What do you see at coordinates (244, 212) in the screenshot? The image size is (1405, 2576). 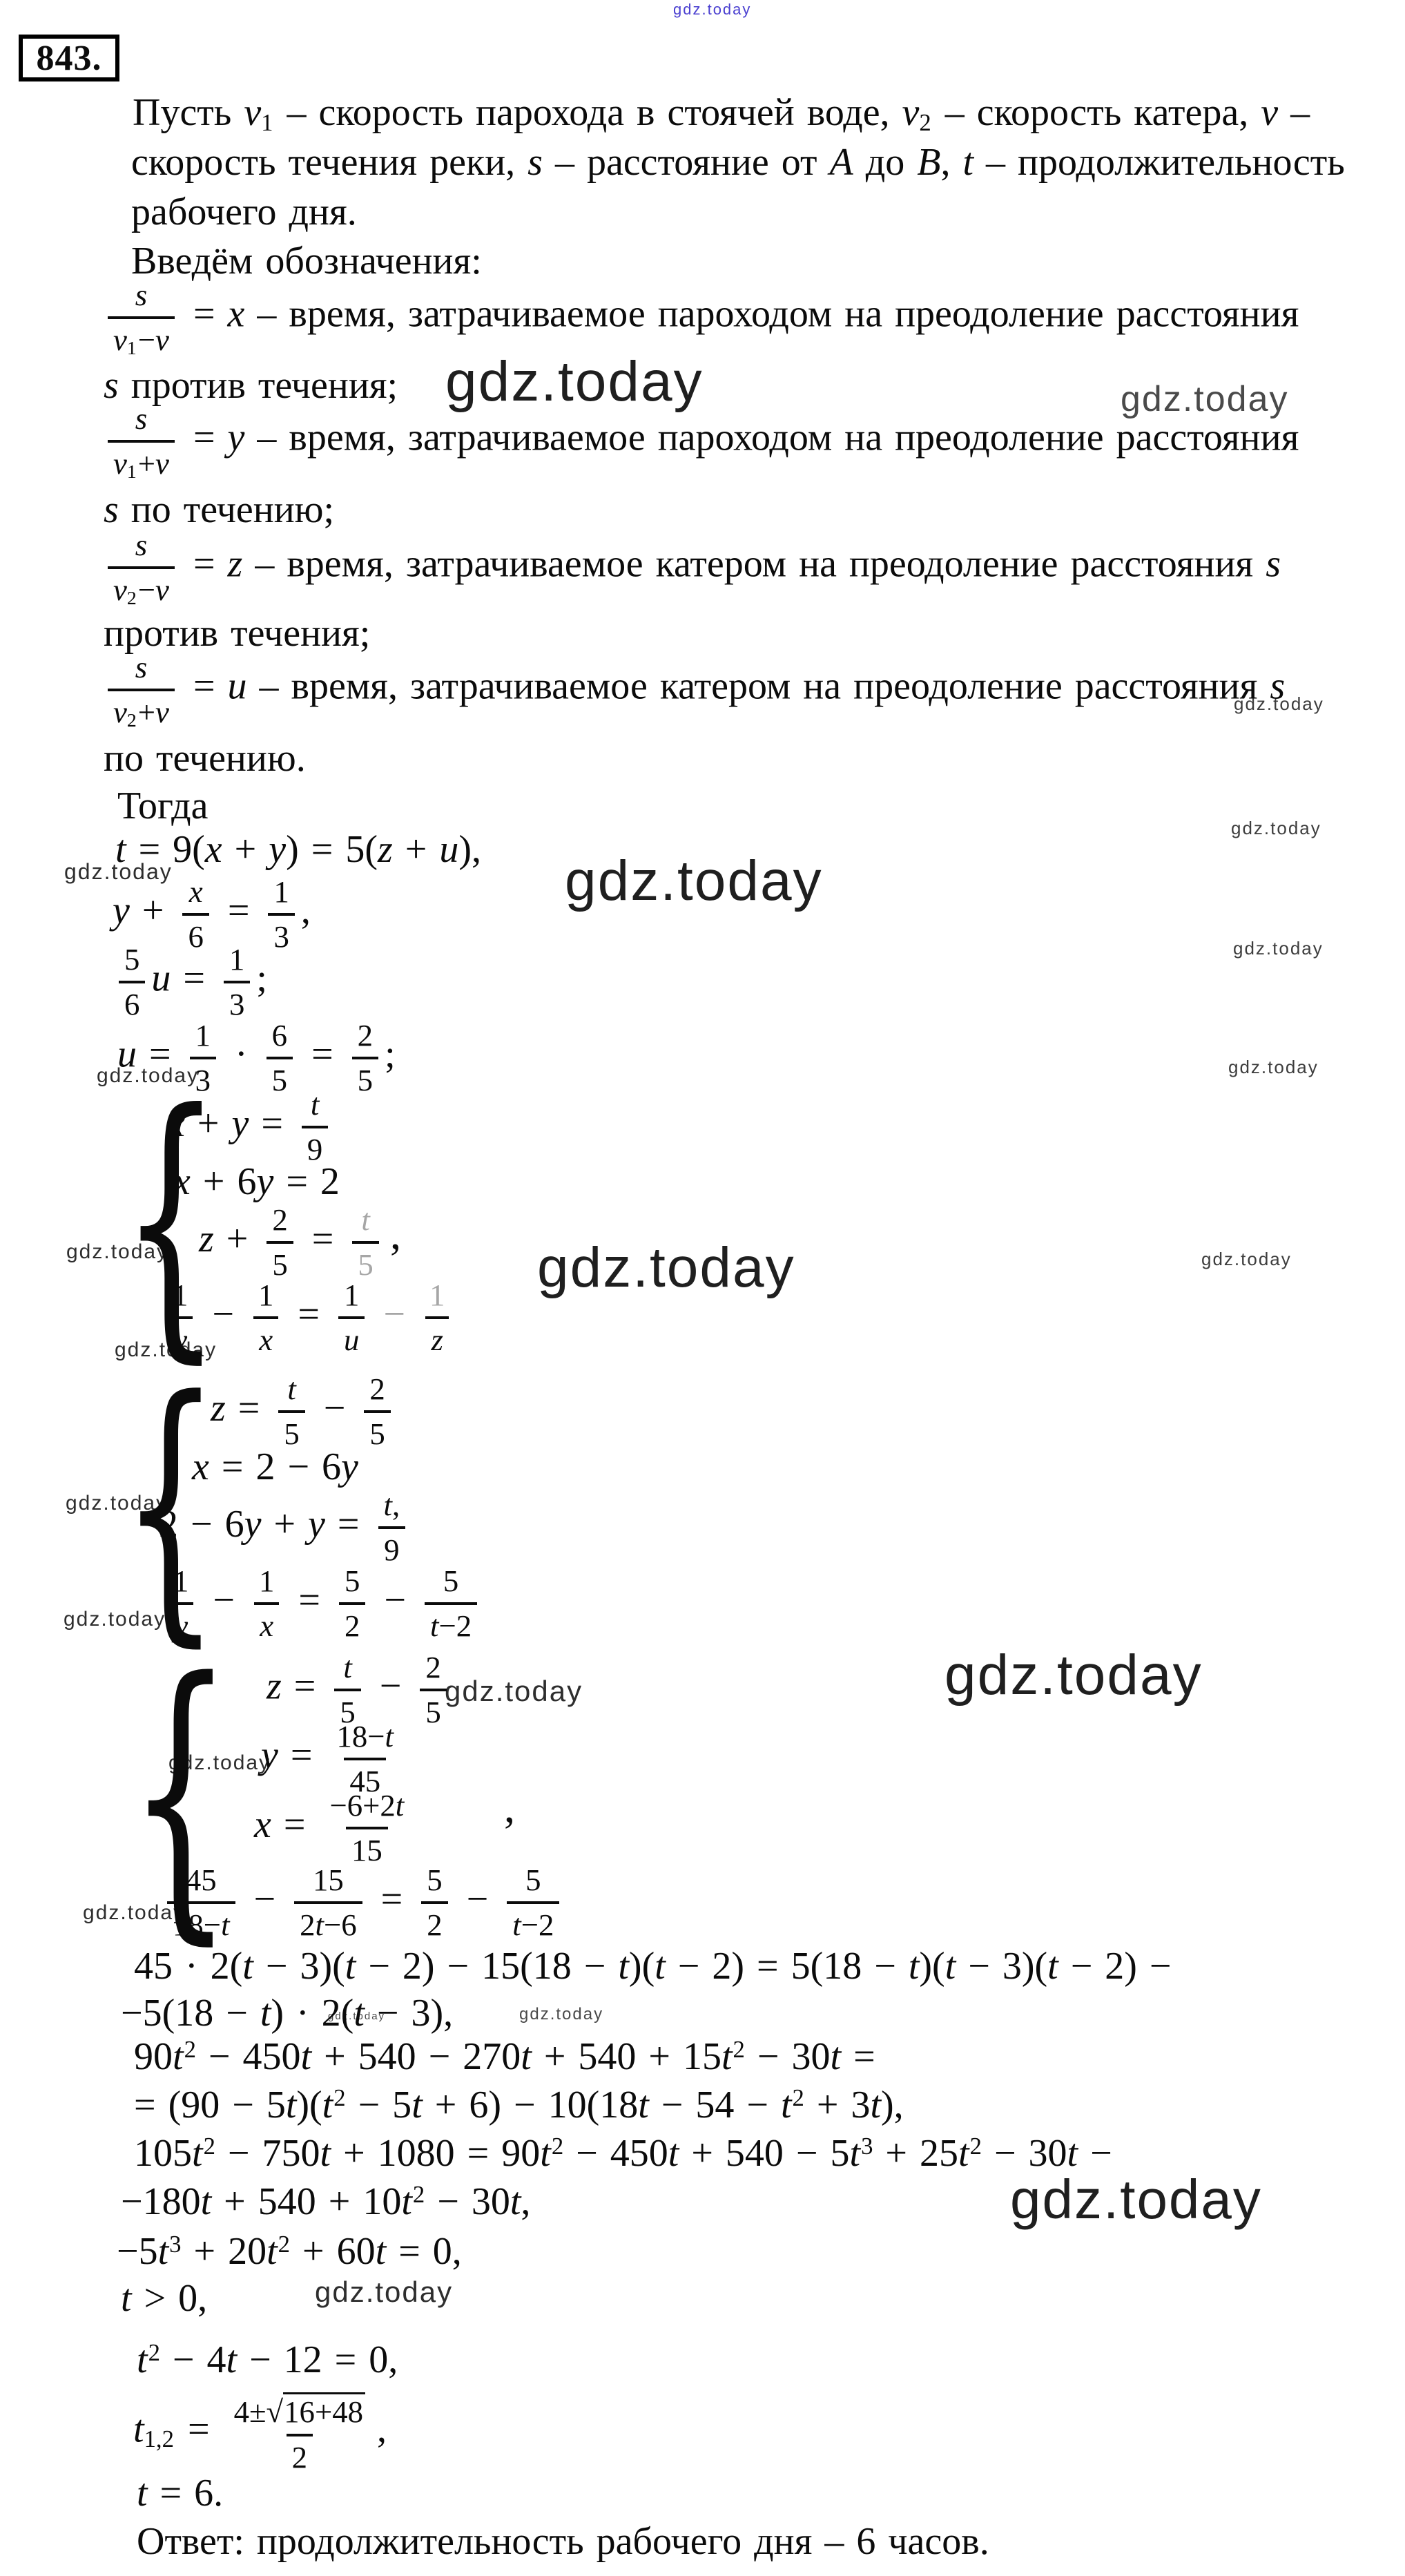 I see `intro-line-3: рабочего дня.` at bounding box center [244, 212].